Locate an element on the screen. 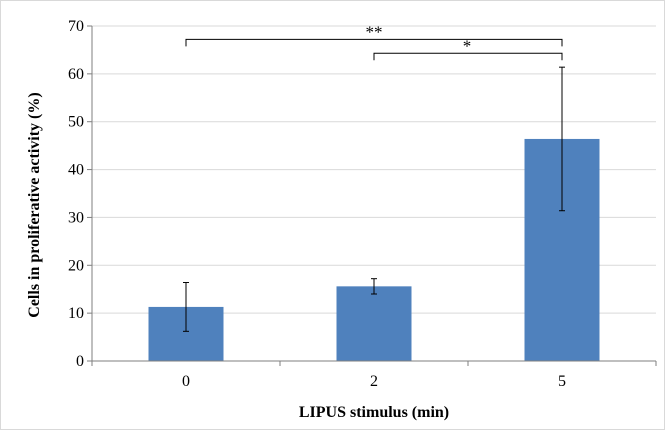 This screenshot has width=665, height=430. x-tick-label-0: 0 is located at coordinates (186, 381).